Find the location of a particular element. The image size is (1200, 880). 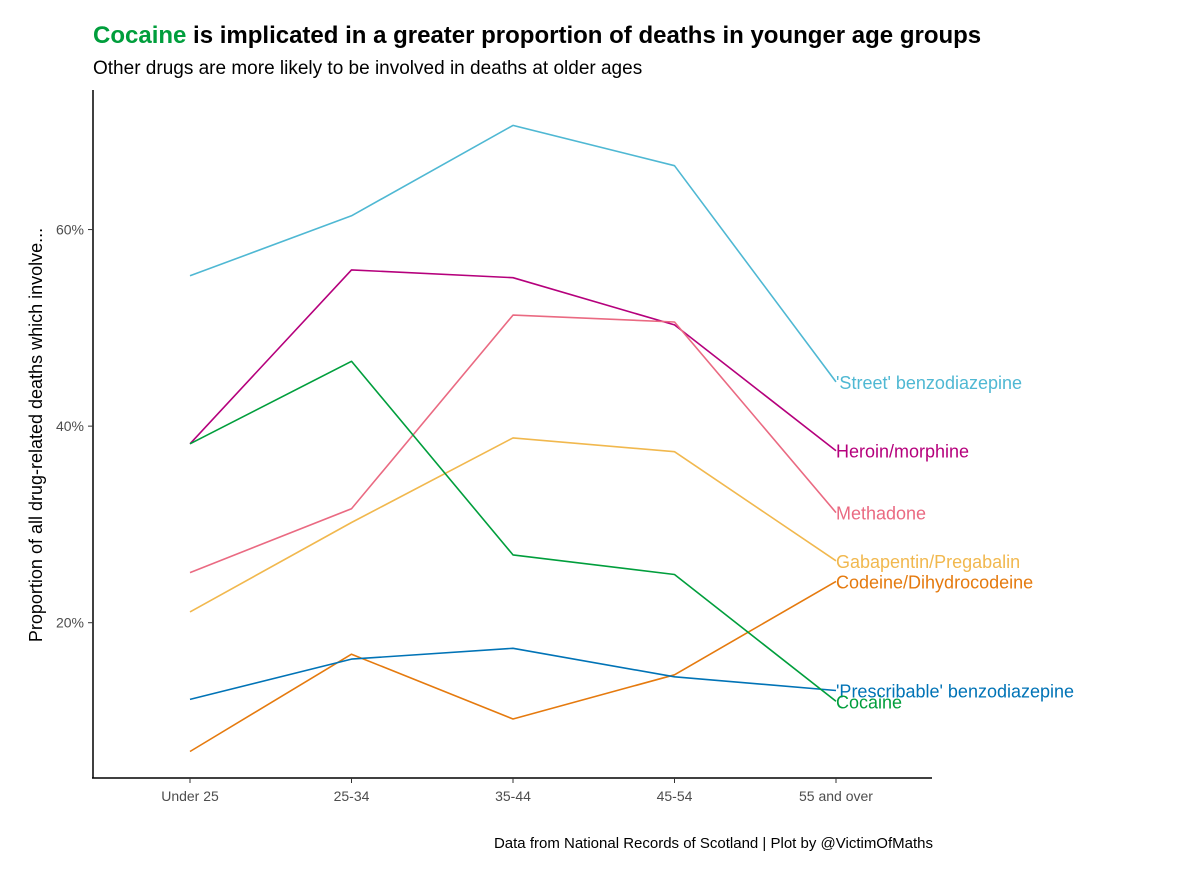

x-tick-label: 45-54 is located at coordinates (675, 796).